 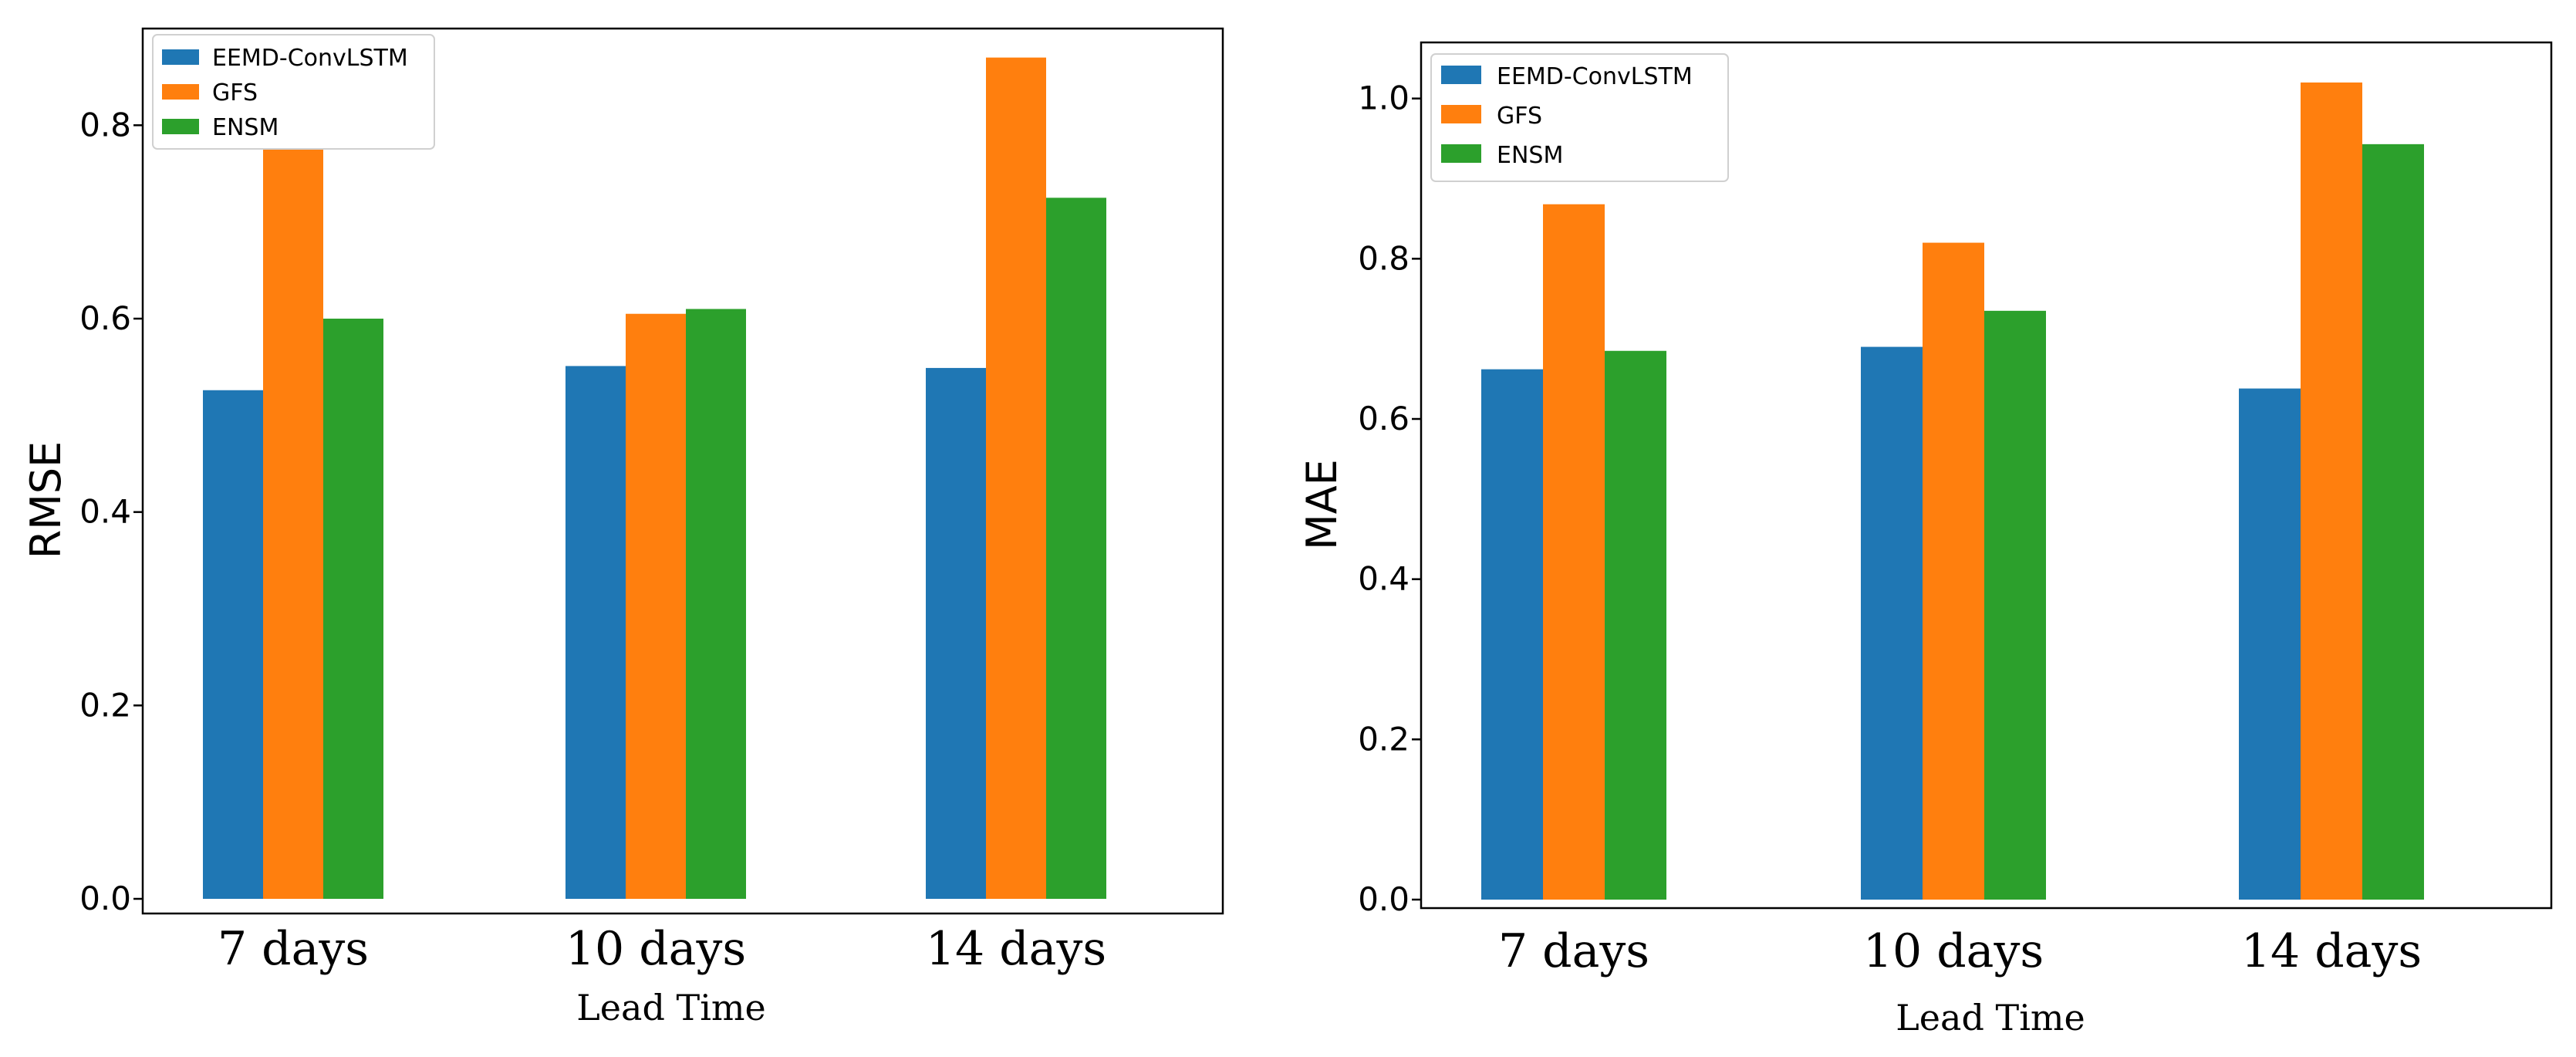 I want to click on rmse-category-labels: 7 days 10 days 14 days, so click(x=662, y=949).